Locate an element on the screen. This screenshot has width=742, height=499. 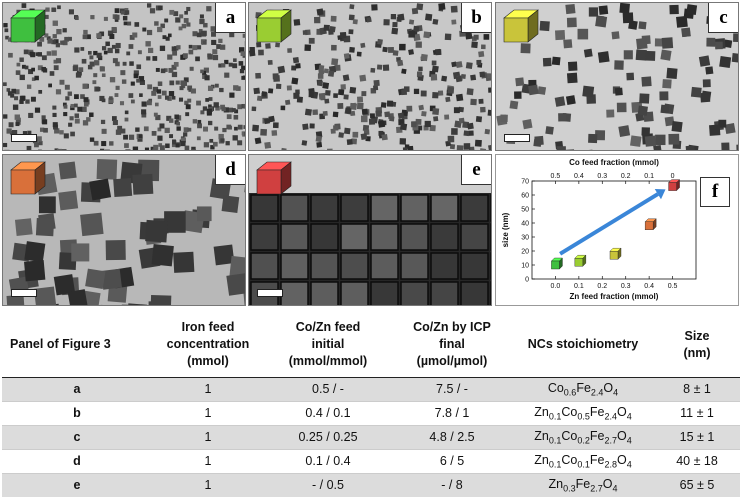
y-tick-label: 10 is located at coordinates (525, 266).